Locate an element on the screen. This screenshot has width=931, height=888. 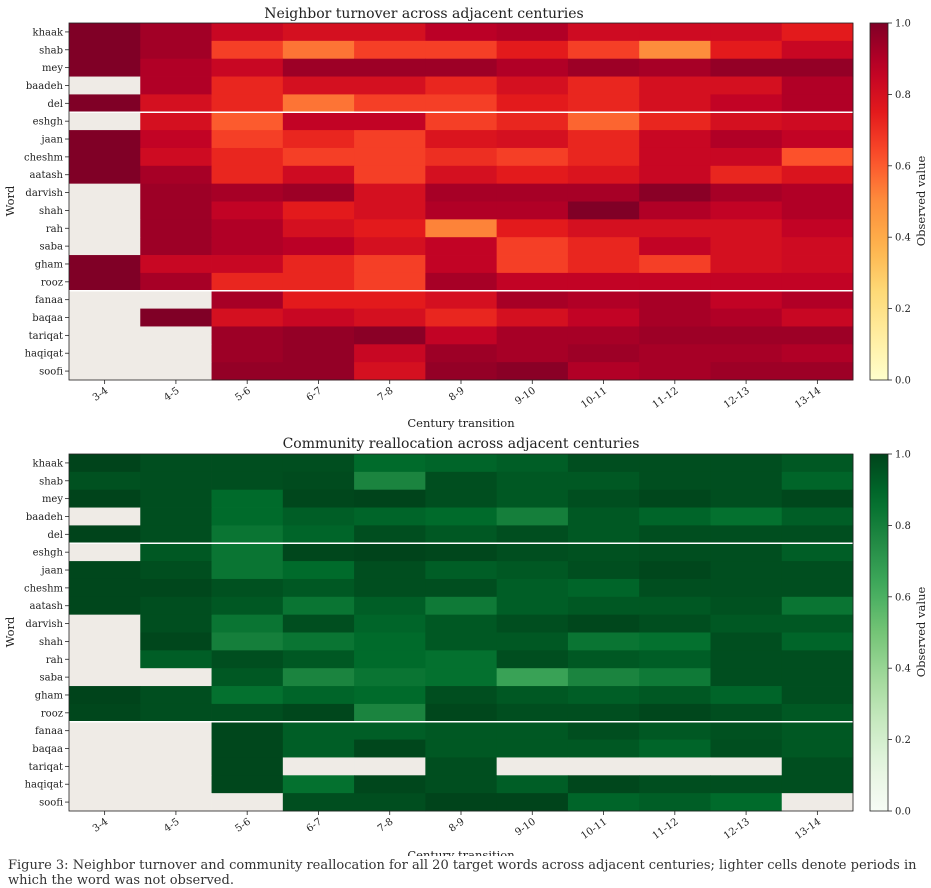
colorbar-tick-label: 0.0 is located at coordinates (903, 812).